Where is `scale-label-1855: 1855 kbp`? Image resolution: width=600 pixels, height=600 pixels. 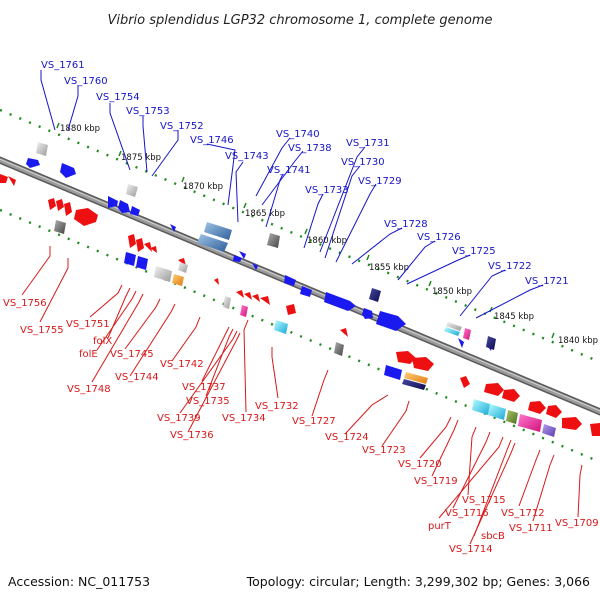 scale-label-1855: 1855 kbp is located at coordinates (389, 268).